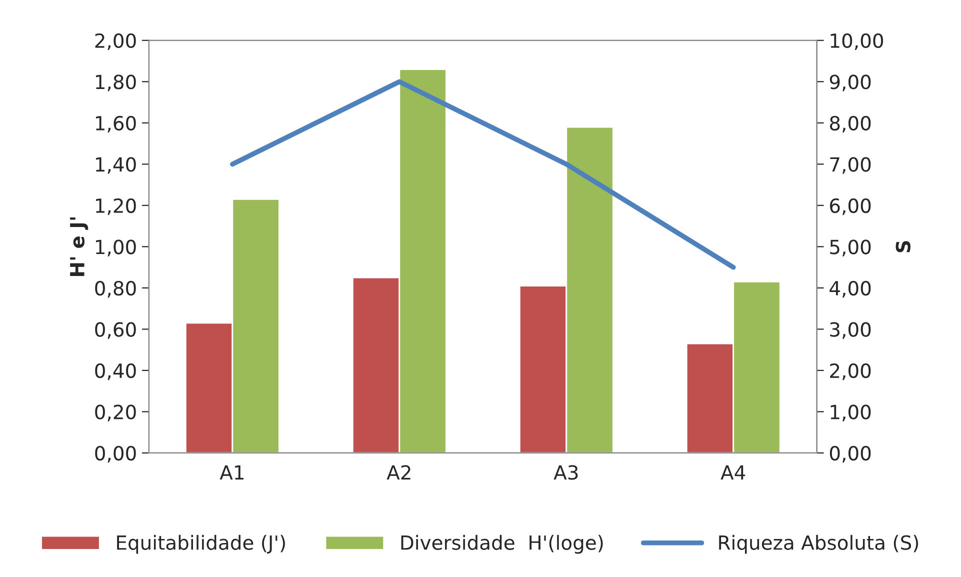 This screenshot has width=961, height=577. What do you see at coordinates (116, 207) in the screenshot?
I see `y-tick-label: 1,20` at bounding box center [116, 207].